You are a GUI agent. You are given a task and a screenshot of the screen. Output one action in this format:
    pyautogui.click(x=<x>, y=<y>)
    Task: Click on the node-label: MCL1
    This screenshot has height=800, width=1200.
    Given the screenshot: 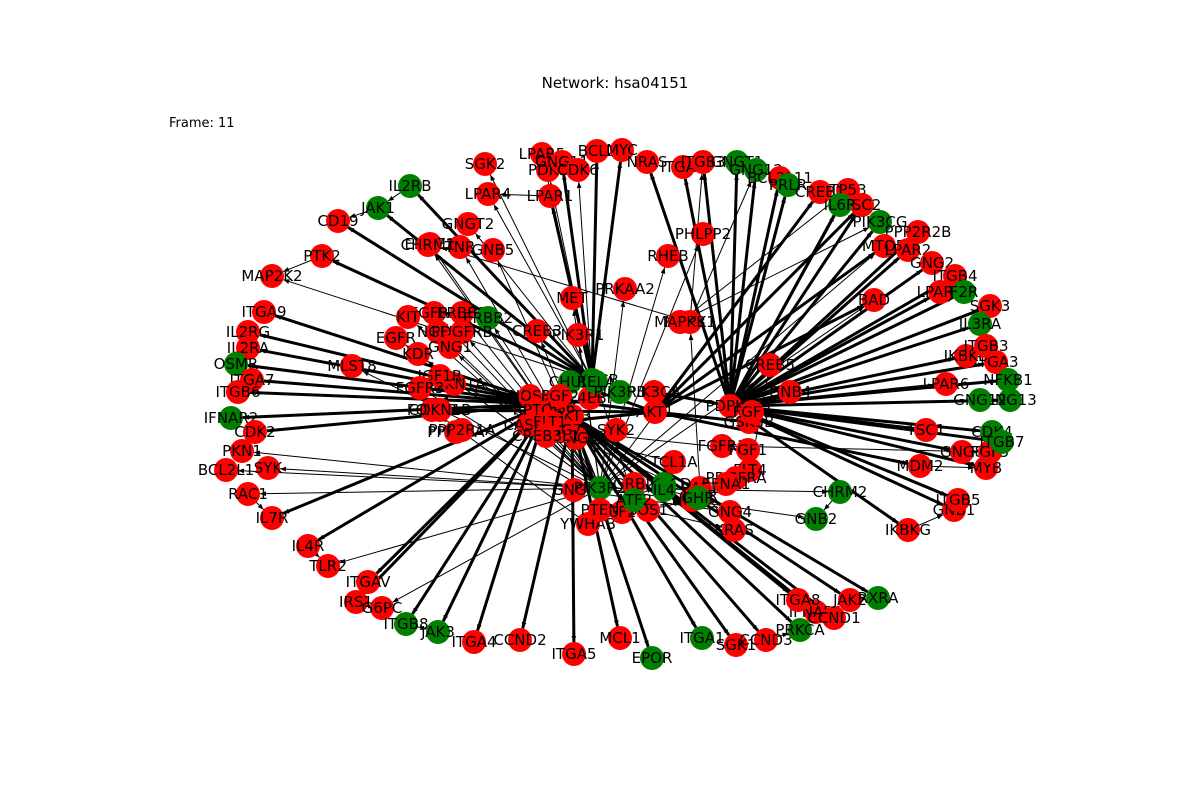 What is the action you would take?
    pyautogui.click(x=619, y=638)
    